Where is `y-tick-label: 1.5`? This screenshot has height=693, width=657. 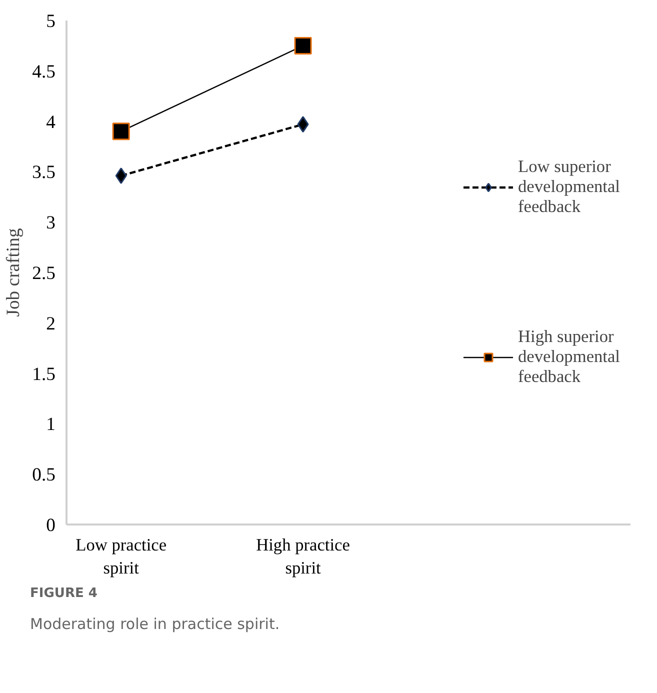
y-tick-label: 1.5 is located at coordinates (44, 374).